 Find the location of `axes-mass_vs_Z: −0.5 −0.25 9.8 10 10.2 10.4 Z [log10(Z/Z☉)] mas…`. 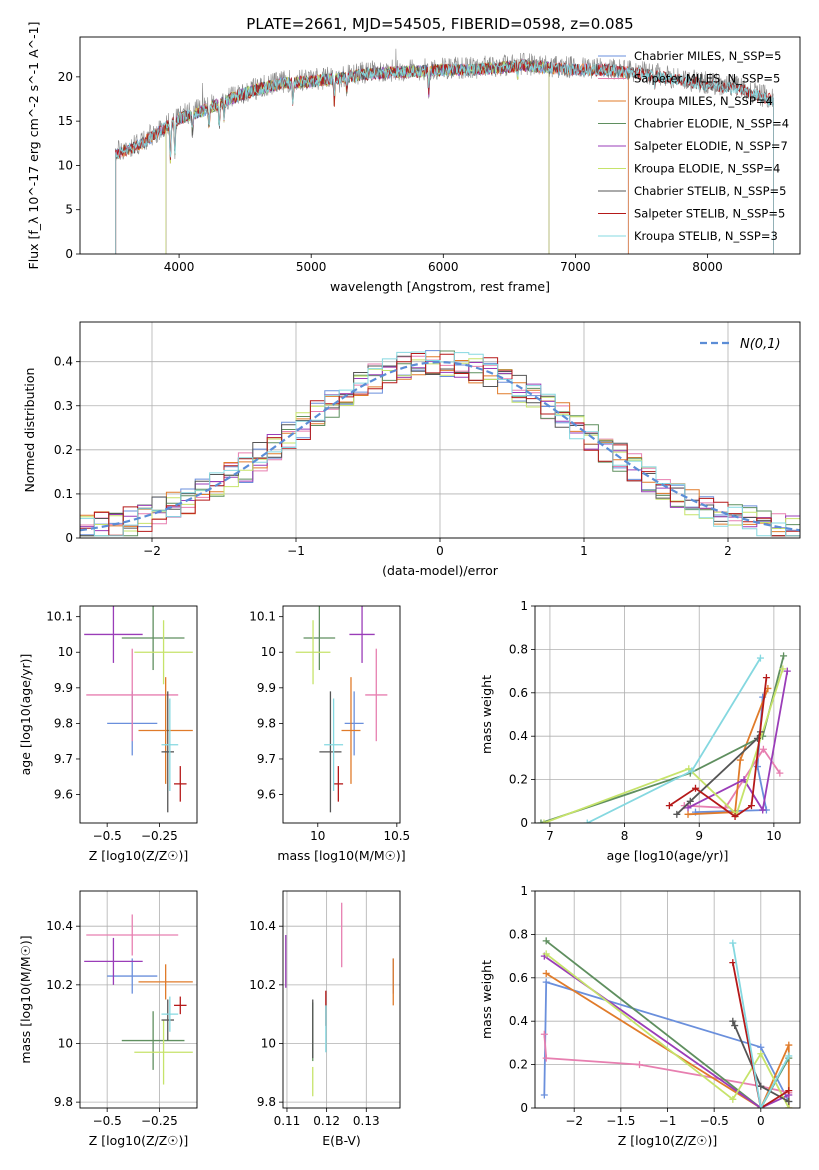

axes-mass_vs_Z: −0.5 −0.25 9.8 10 10.2 10.4 Z [log10(Z/Z☉)] mas… is located at coordinates (108, 1019).